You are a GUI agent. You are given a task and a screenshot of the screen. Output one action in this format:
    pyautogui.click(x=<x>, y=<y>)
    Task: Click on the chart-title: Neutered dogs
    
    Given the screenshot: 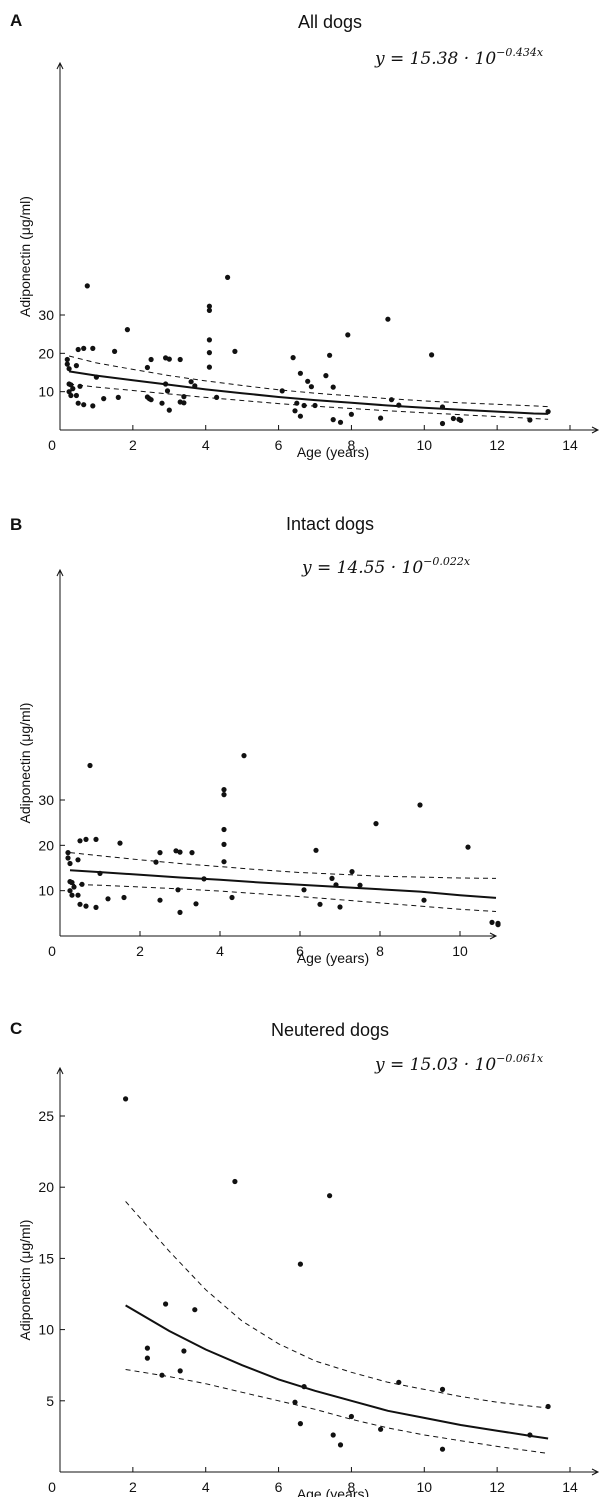 What is the action you would take?
    pyautogui.click(x=330, y=1030)
    